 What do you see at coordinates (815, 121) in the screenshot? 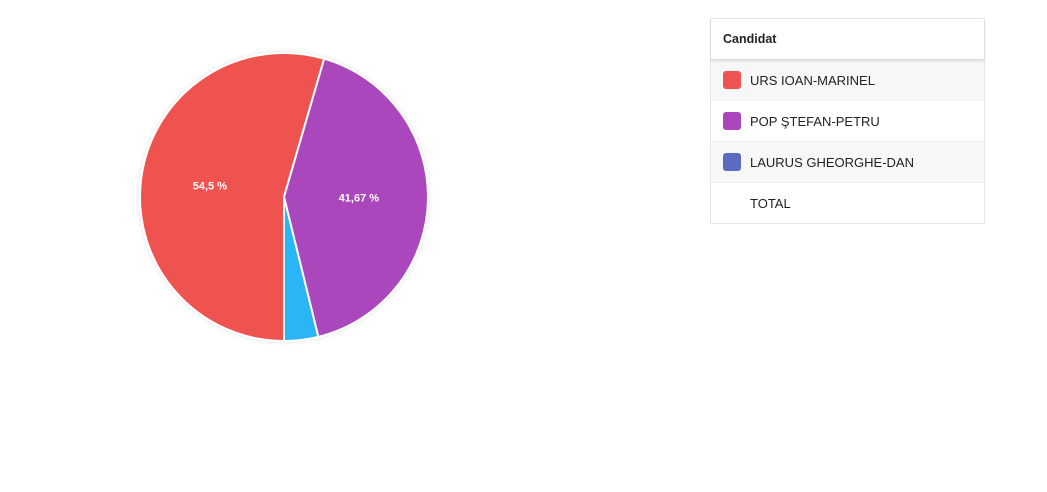
I see `legend-label: POP ŞTEFAN-PETRU` at bounding box center [815, 121].